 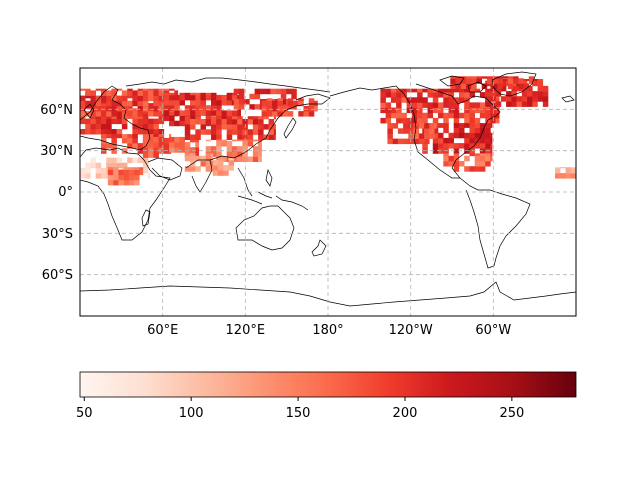 What do you see at coordinates (162, 330) in the screenshot?
I see `lon-label: 60°E` at bounding box center [162, 330].